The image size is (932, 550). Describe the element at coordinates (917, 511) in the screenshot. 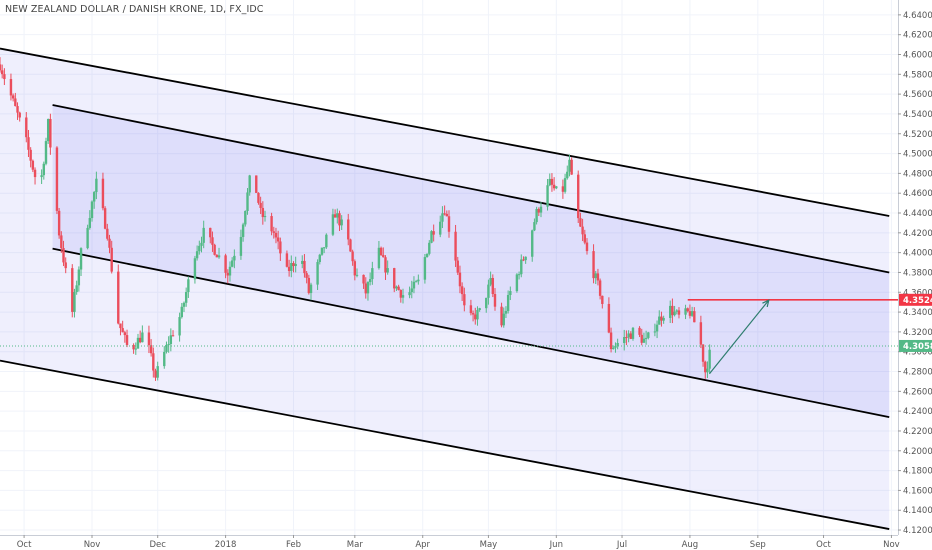

I see `price-tick-label: 4.1400` at that location.